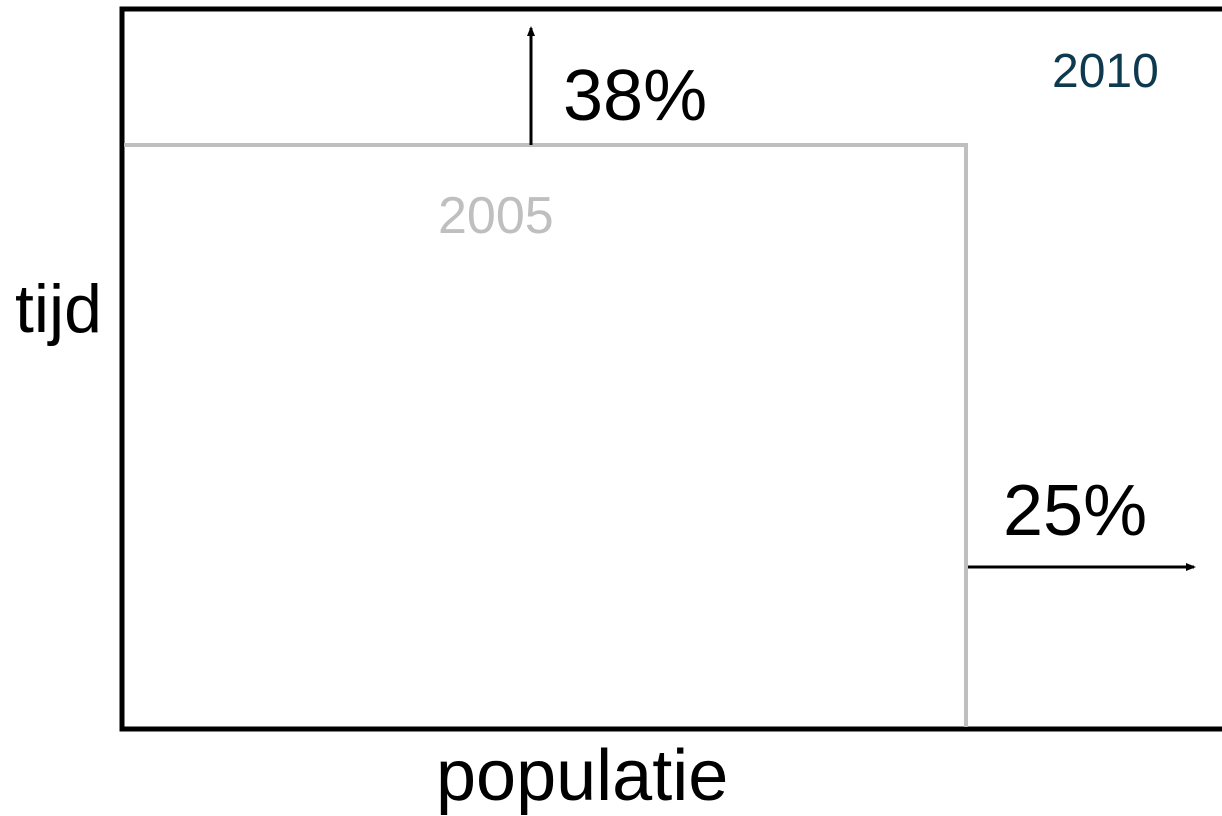 The image size is (1222, 816). Describe the element at coordinates (58, 309) in the screenshot. I see `y-axis-label: tijd` at that location.